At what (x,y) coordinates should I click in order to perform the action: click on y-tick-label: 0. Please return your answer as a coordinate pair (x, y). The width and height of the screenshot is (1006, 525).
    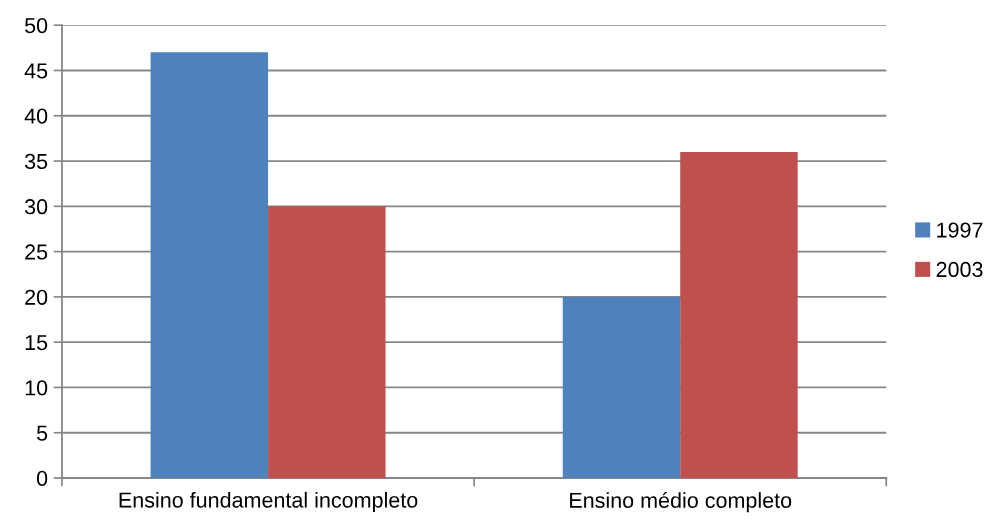
    Looking at the image, I should click on (42, 478).